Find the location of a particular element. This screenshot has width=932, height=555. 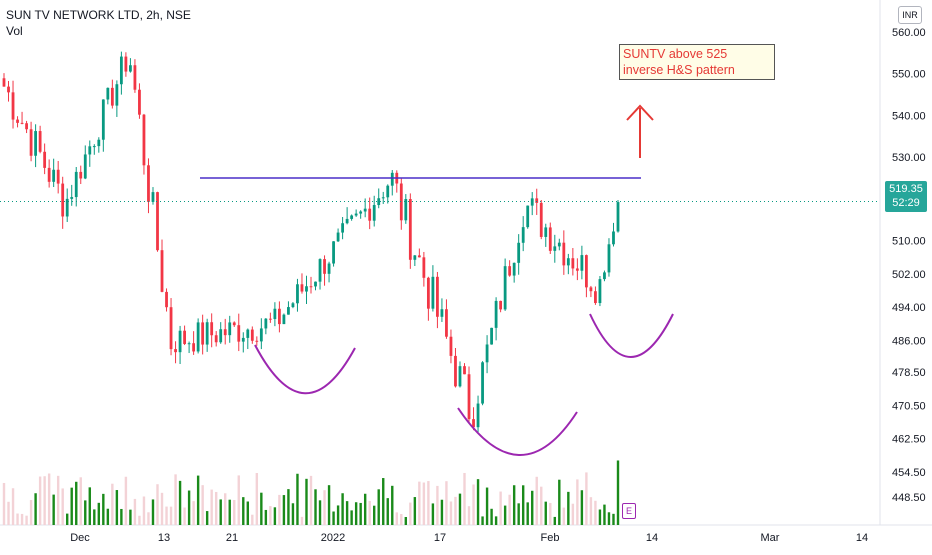

price-tick-label: 486.00 is located at coordinates (909, 342).